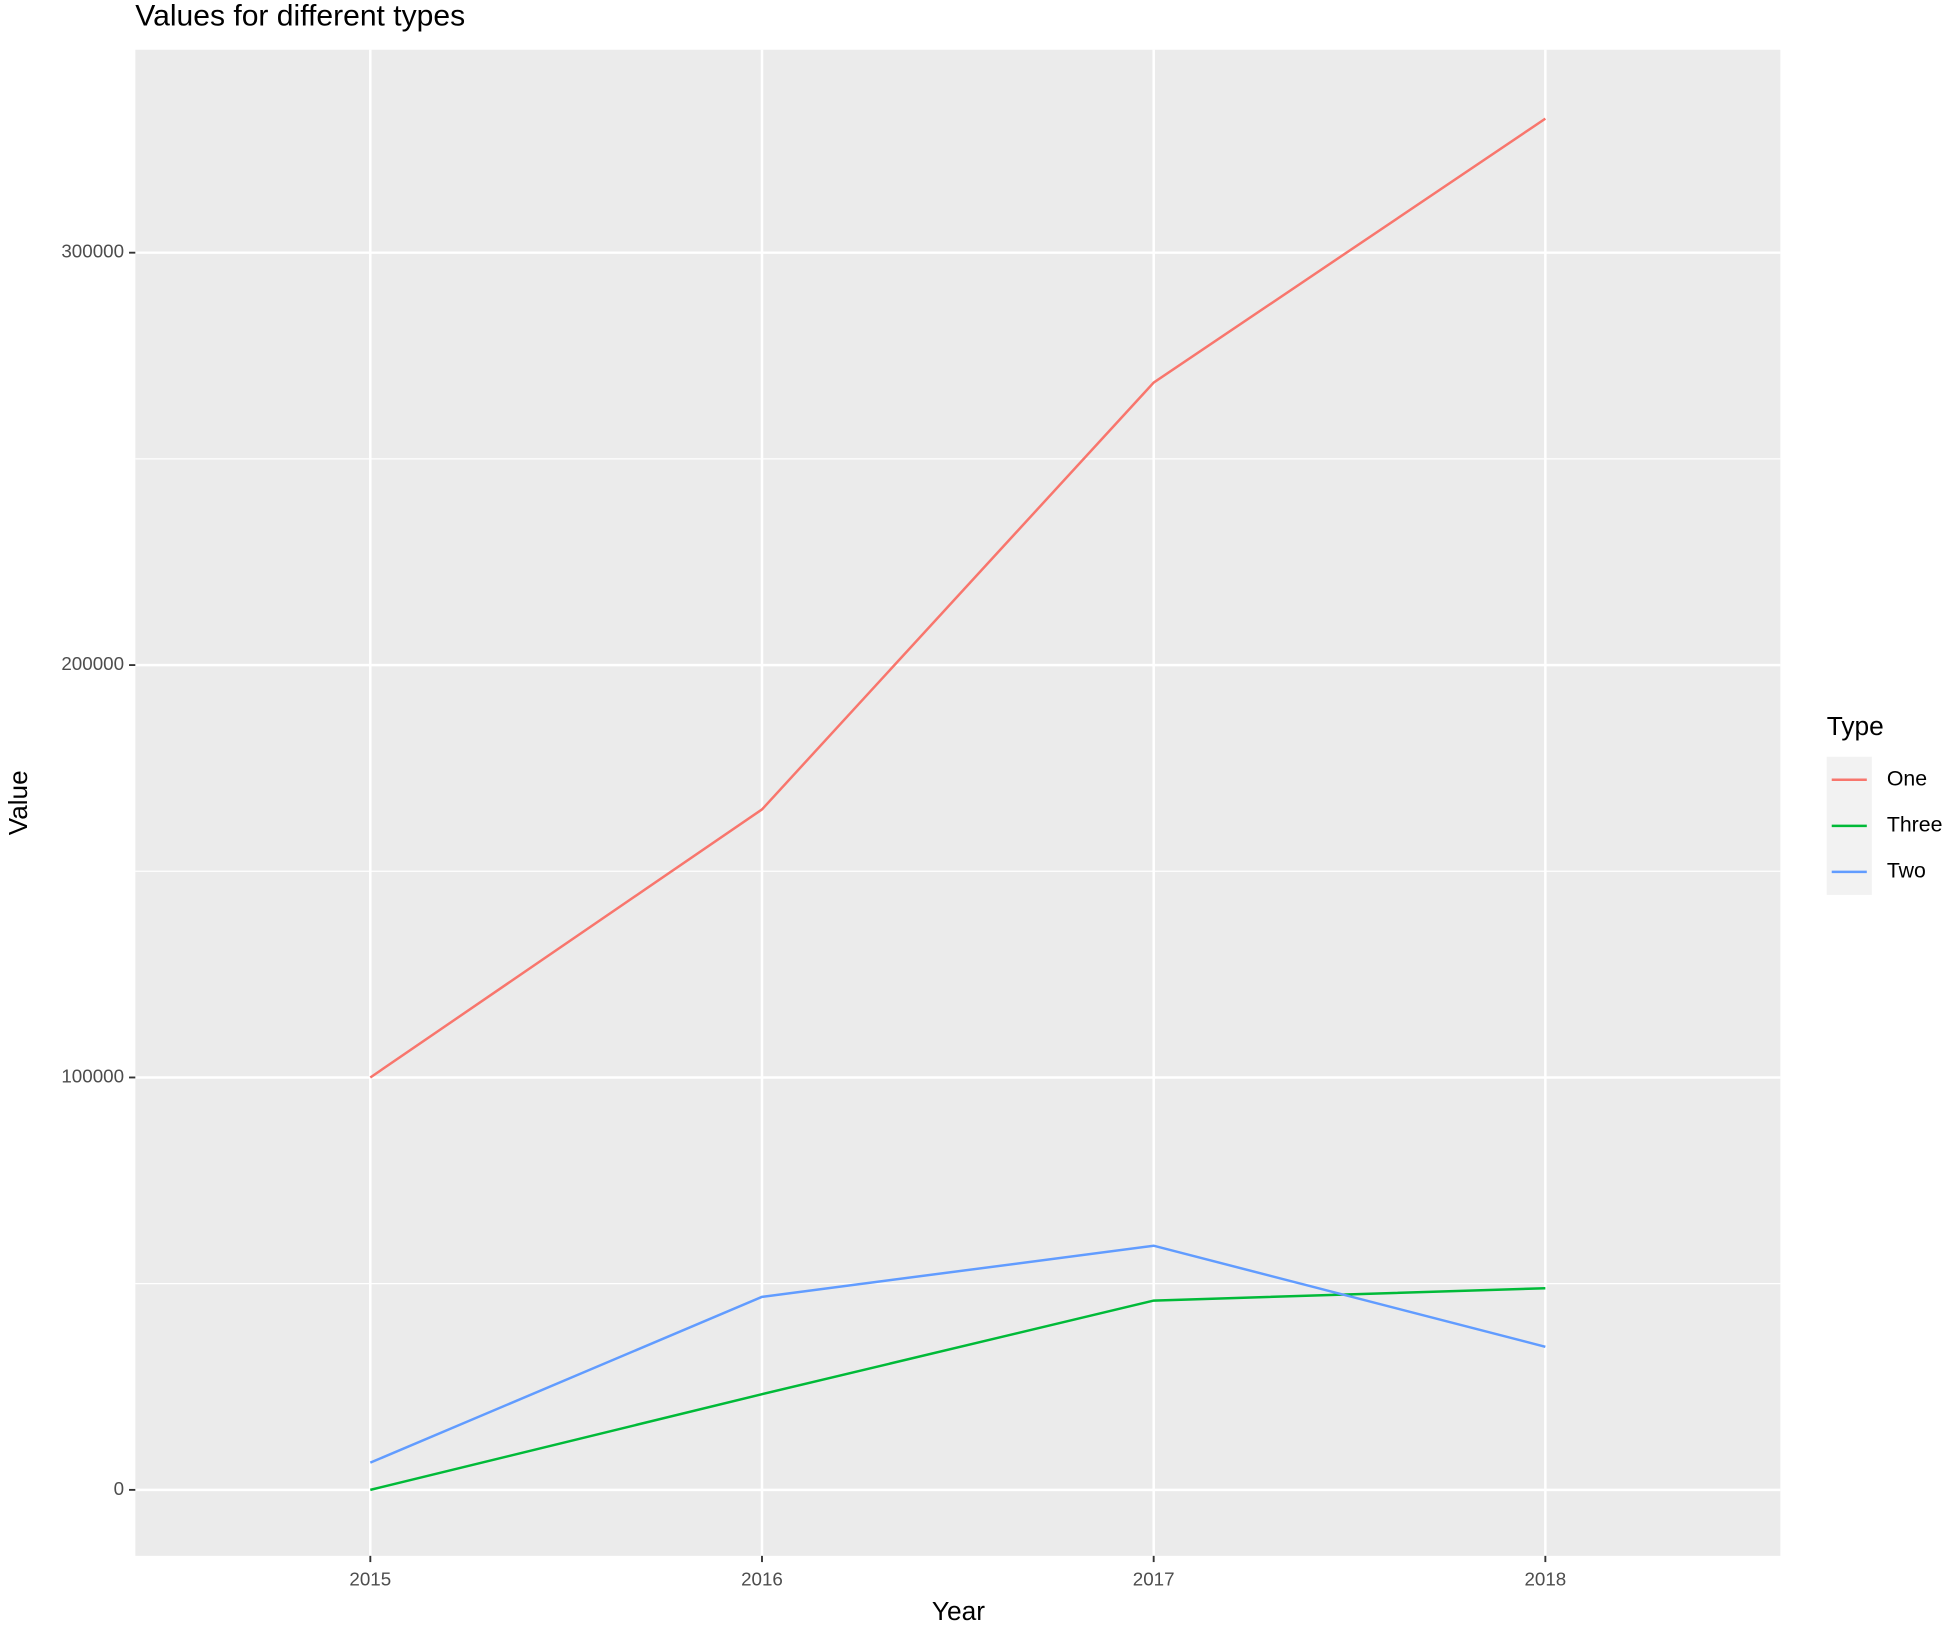 The height and width of the screenshot is (1638, 1952). Describe the element at coordinates (92, 663) in the screenshot. I see `y-tick-label: 200000` at that location.